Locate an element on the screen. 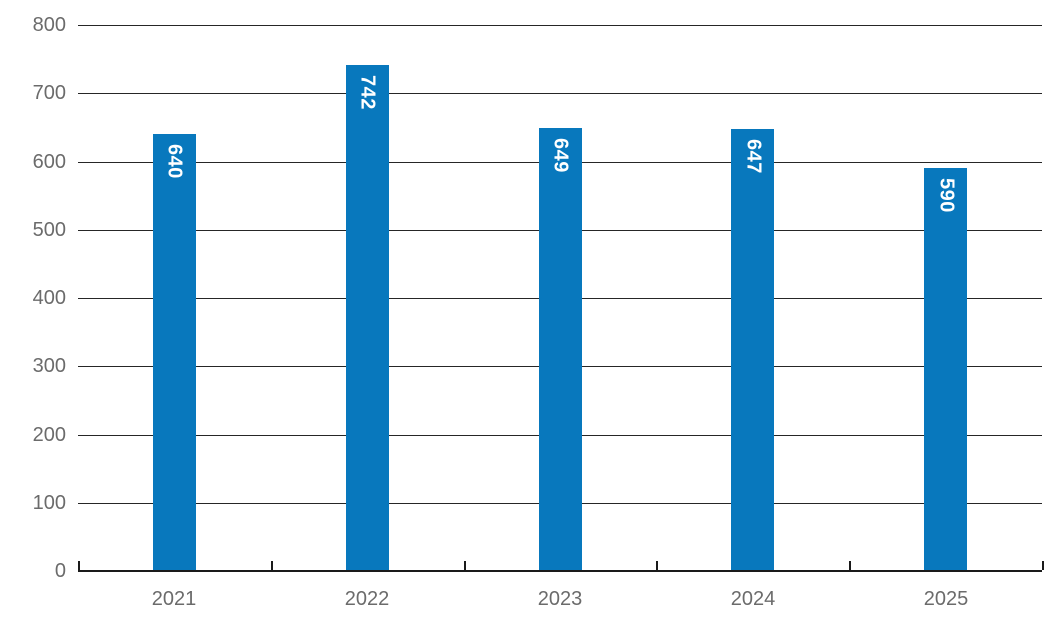 This screenshot has width=1063, height=622. x-axis-tick-label: 2024 is located at coordinates (753, 599).